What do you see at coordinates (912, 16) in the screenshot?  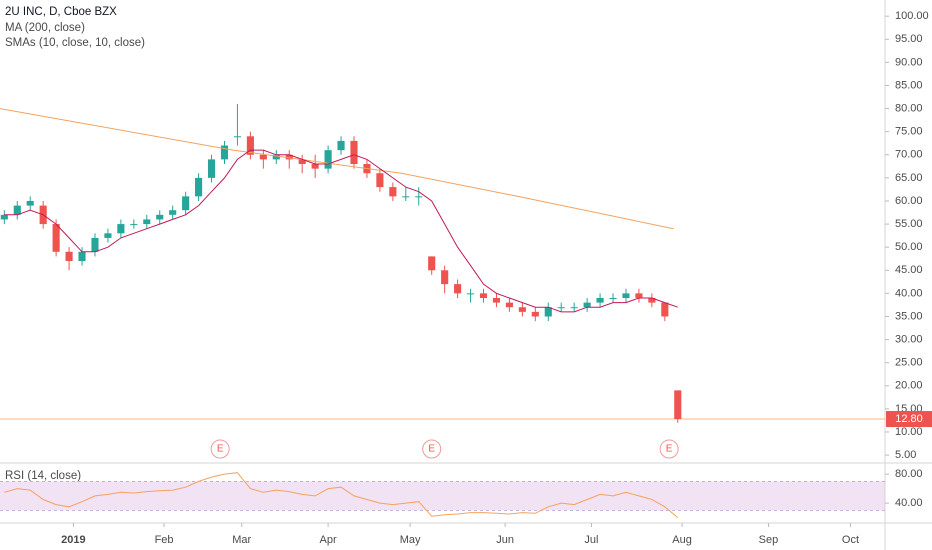 I see `y-tick-label: 100.00` at bounding box center [912, 16].